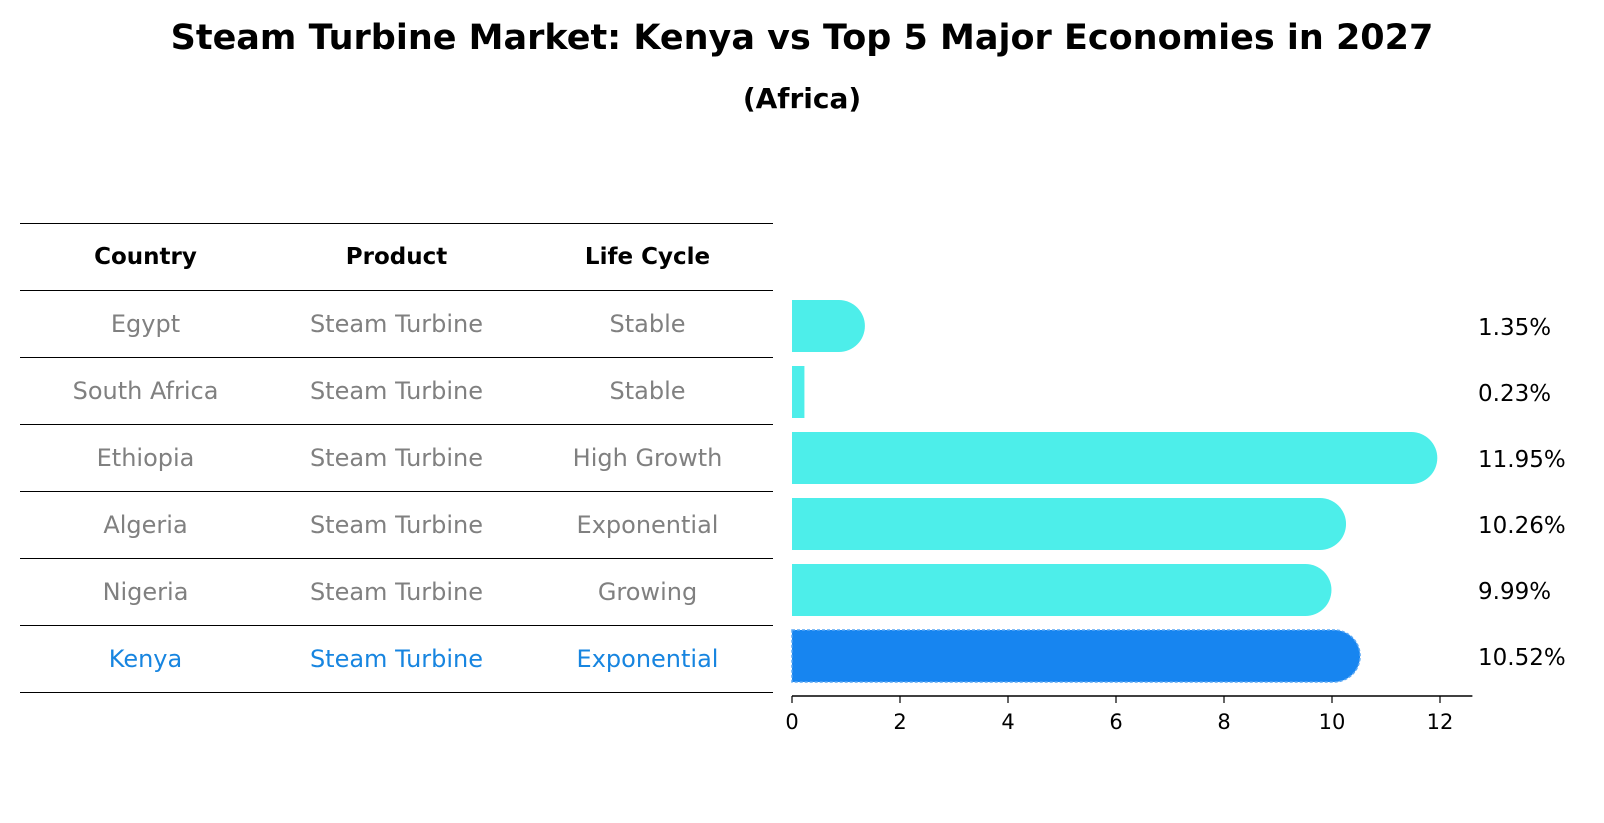  Describe the element at coordinates (145, 391) in the screenshot. I see `cell-country: South Africa` at that location.